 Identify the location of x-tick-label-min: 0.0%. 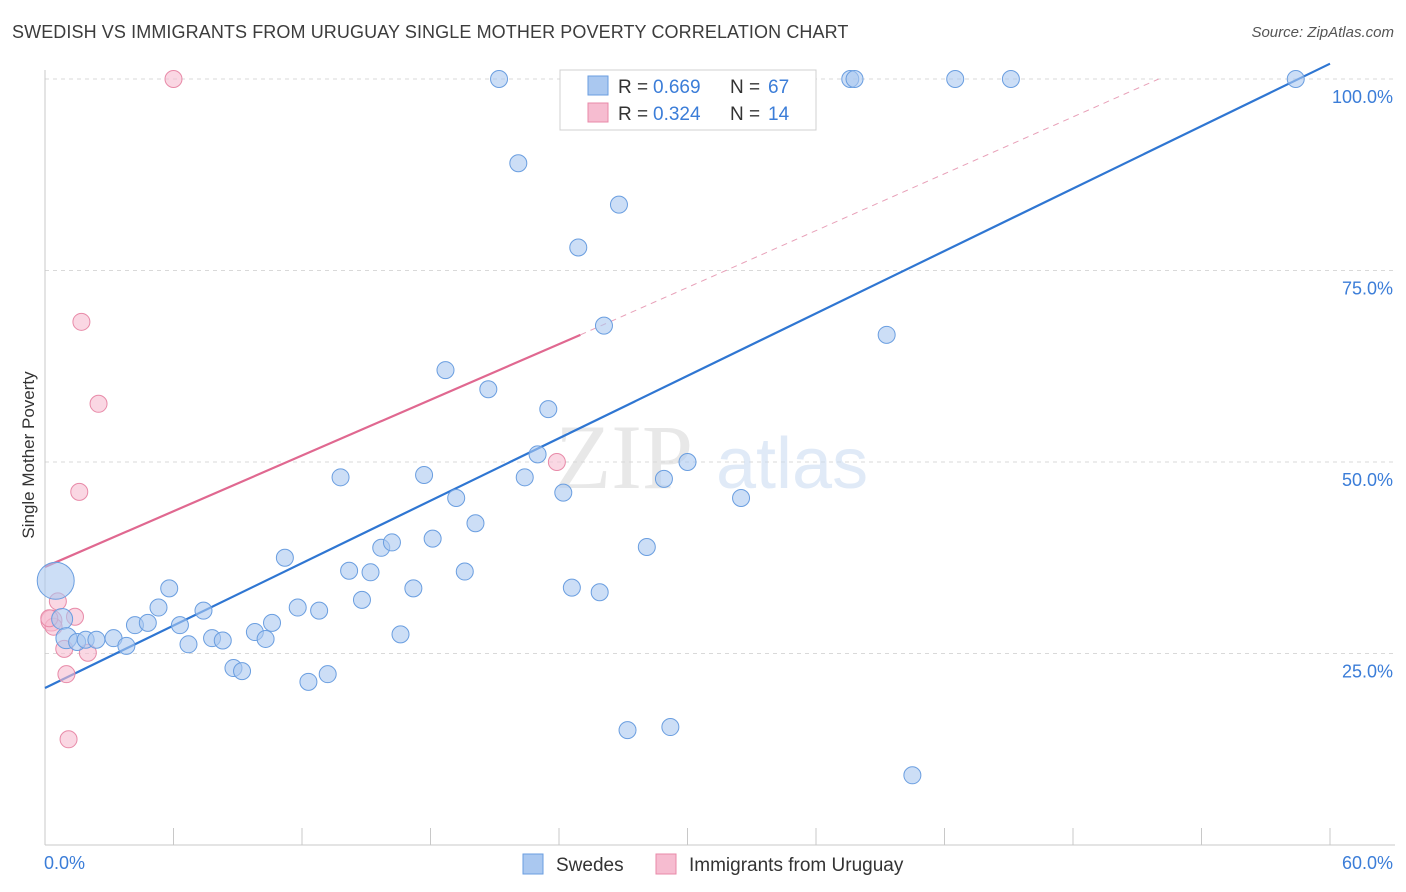
(64, 863).